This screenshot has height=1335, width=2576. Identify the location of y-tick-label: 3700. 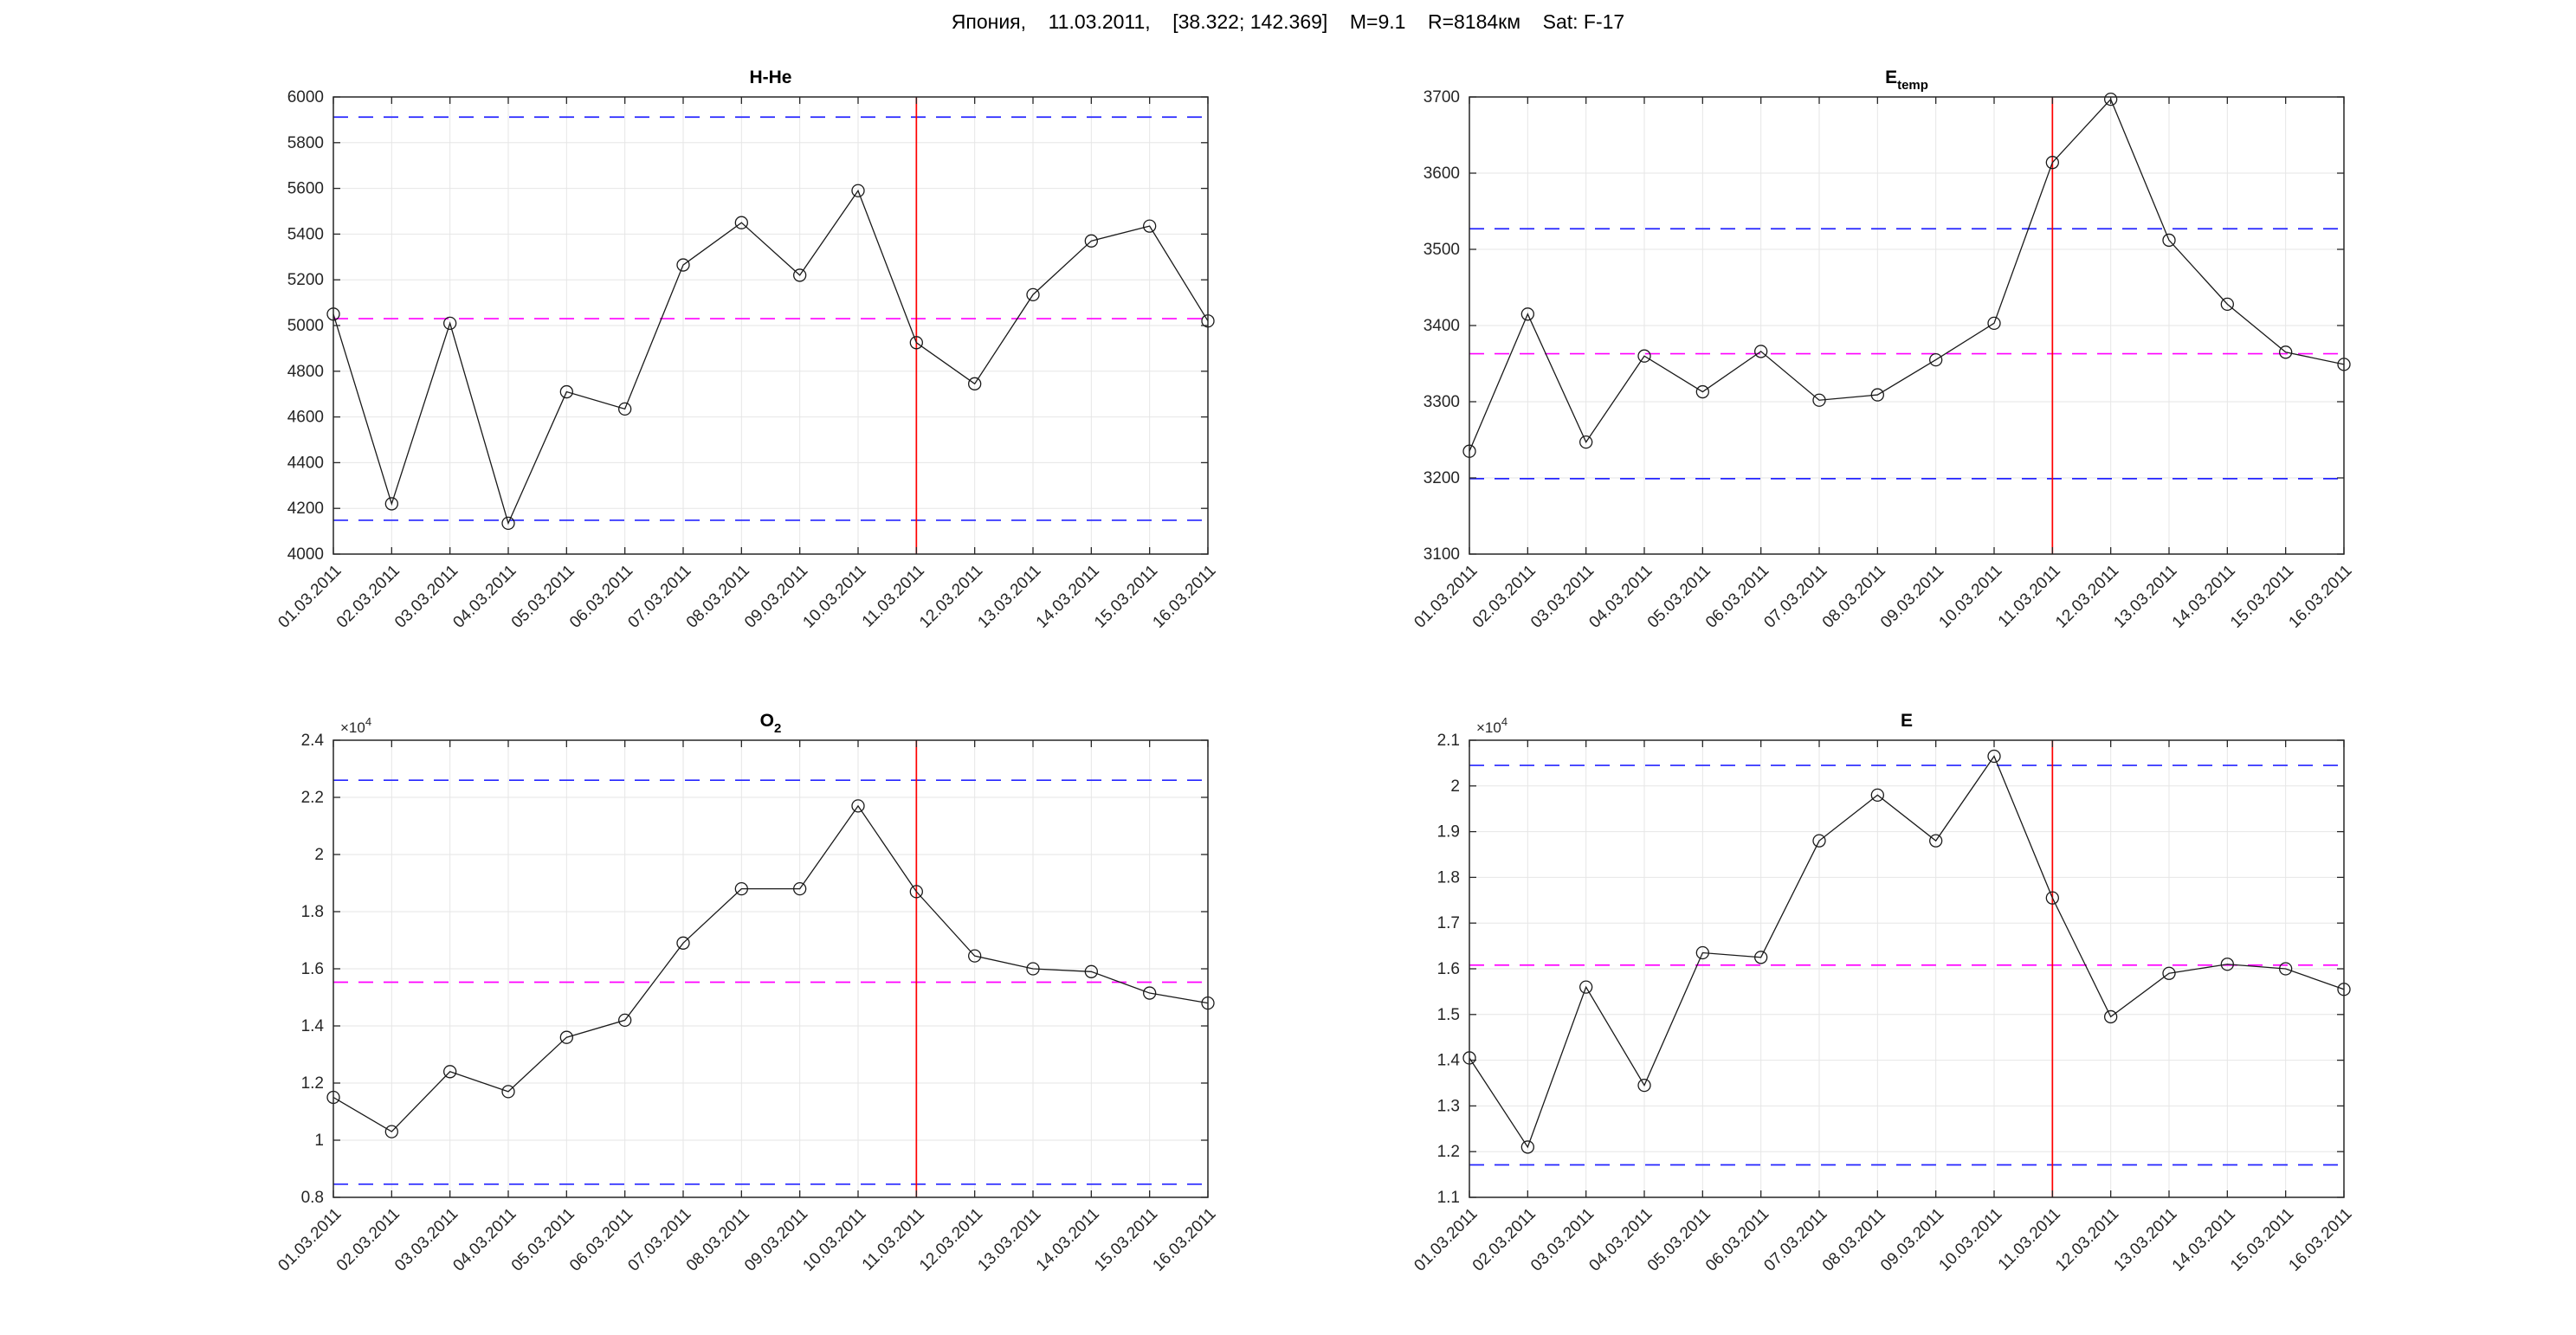
(1442, 97).